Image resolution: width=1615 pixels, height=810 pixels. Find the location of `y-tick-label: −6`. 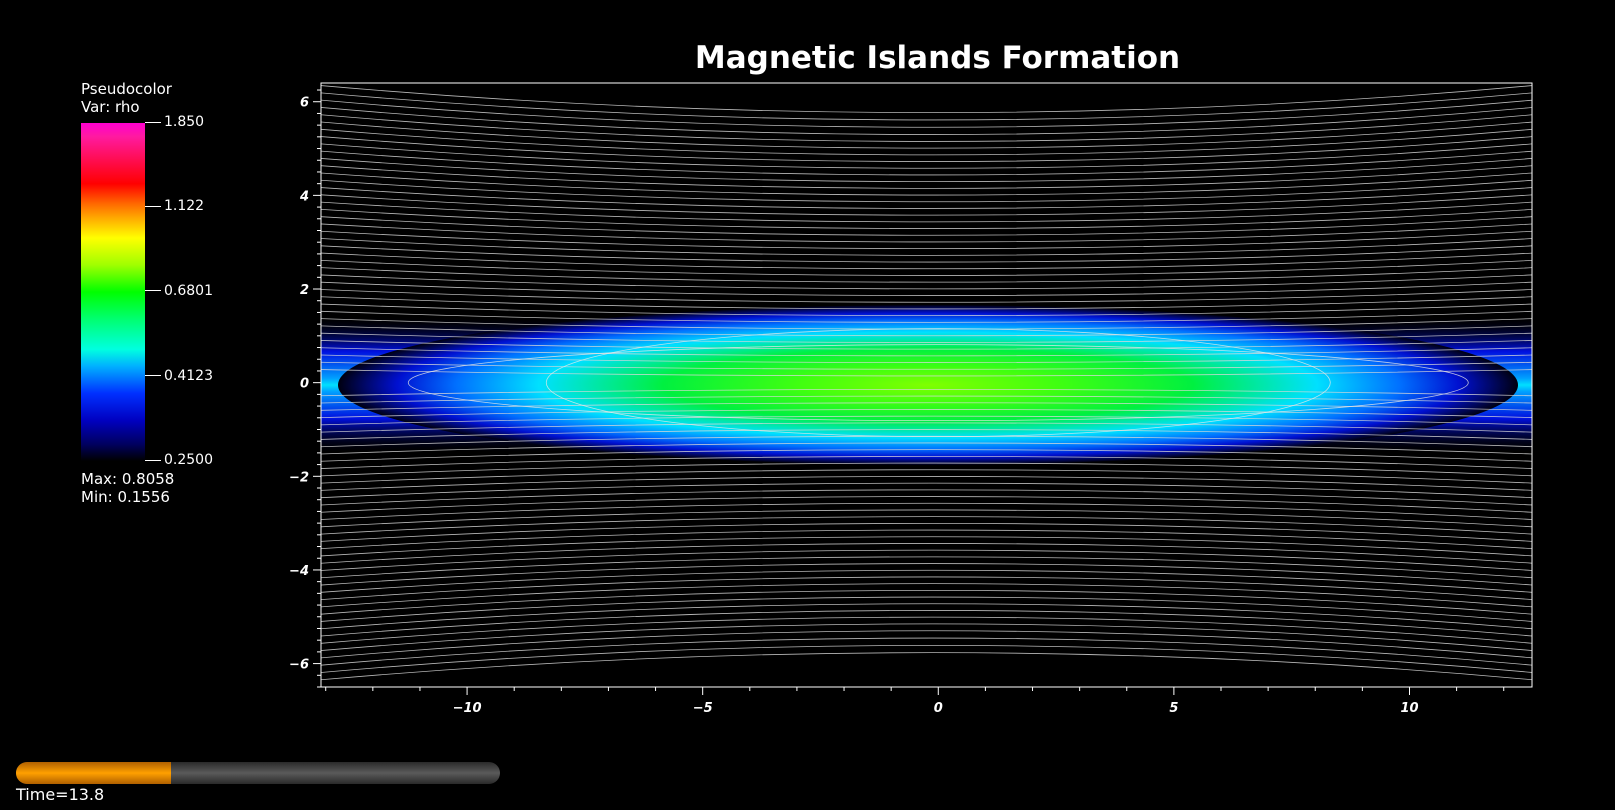

y-tick-label: −6 is located at coordinates (299, 665).